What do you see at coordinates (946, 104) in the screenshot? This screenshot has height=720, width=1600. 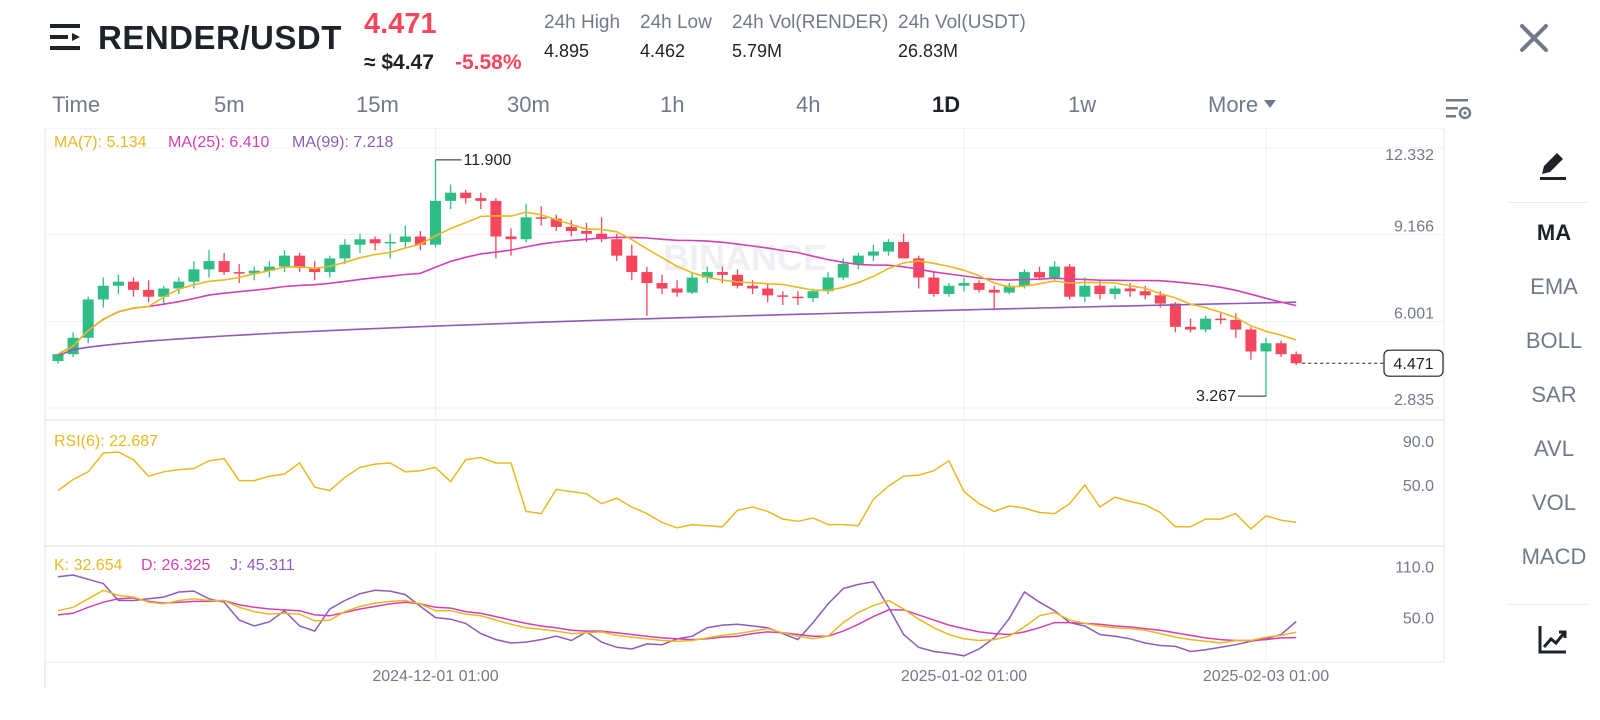 I see `tab-1d: 1D` at bounding box center [946, 104].